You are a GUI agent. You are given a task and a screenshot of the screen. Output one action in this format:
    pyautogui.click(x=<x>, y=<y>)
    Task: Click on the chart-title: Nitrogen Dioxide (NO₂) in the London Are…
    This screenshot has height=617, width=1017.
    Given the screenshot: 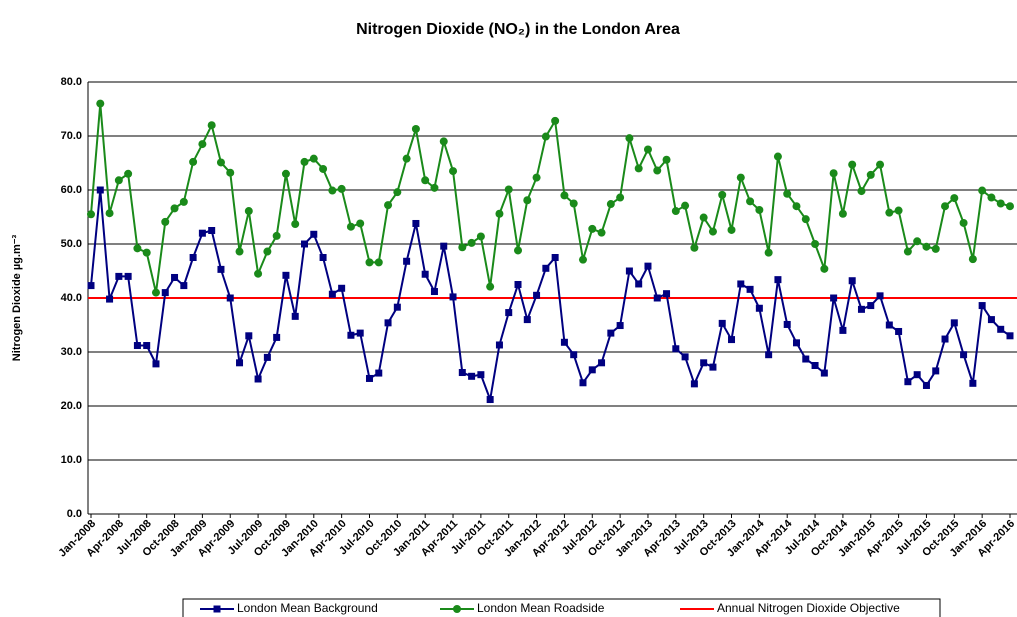 What is the action you would take?
    pyautogui.click(x=518, y=29)
    